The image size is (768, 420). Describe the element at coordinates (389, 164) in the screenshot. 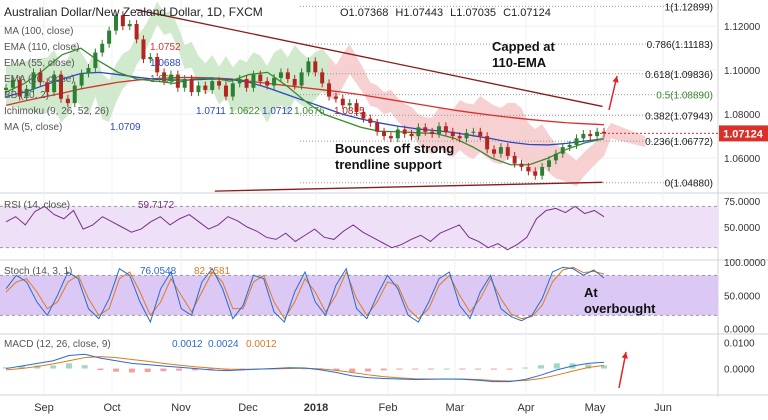

I see `annotation-bounce: trendline support` at that location.